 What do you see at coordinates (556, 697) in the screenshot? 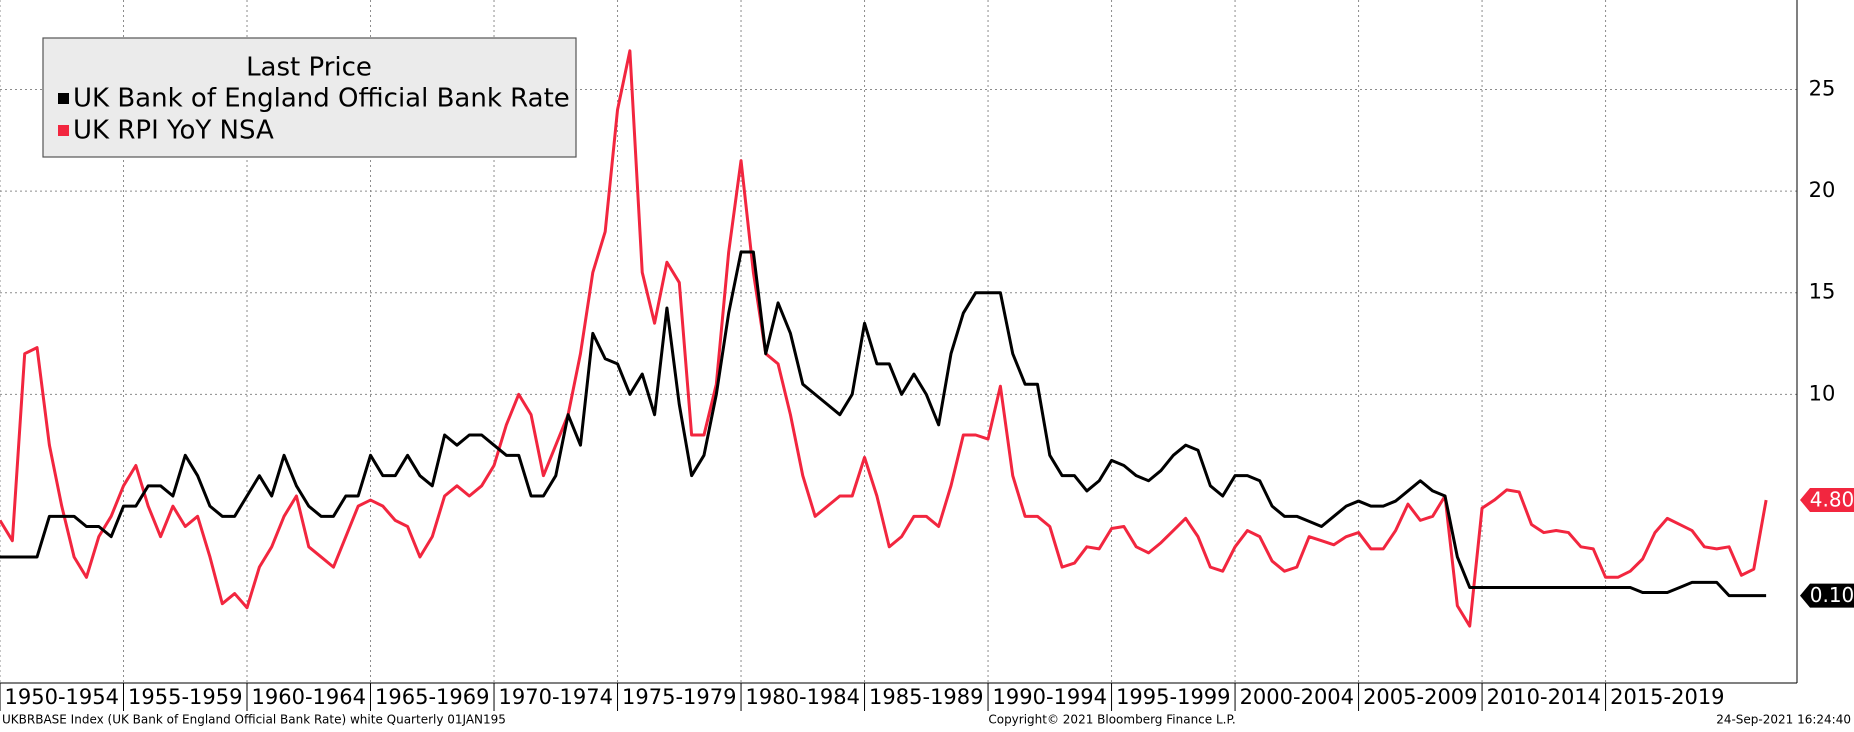
I see `x-tick-label: 1970-1974` at bounding box center [556, 697].